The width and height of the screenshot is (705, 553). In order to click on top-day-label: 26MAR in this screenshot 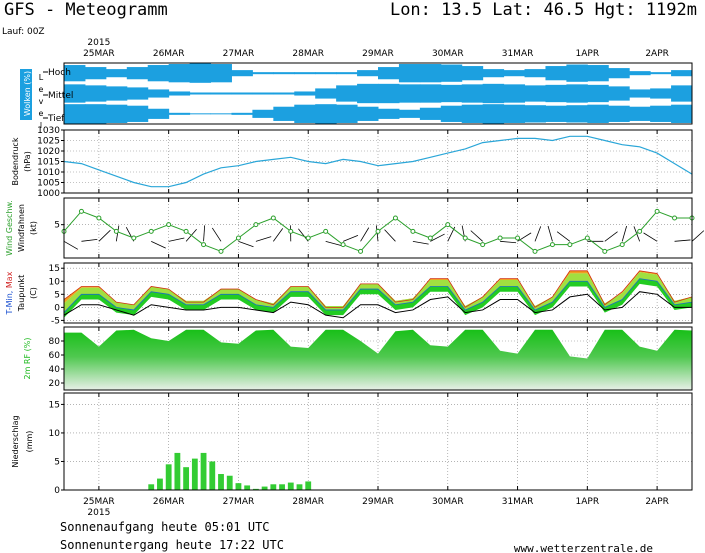, I will do `click(169, 54)`.